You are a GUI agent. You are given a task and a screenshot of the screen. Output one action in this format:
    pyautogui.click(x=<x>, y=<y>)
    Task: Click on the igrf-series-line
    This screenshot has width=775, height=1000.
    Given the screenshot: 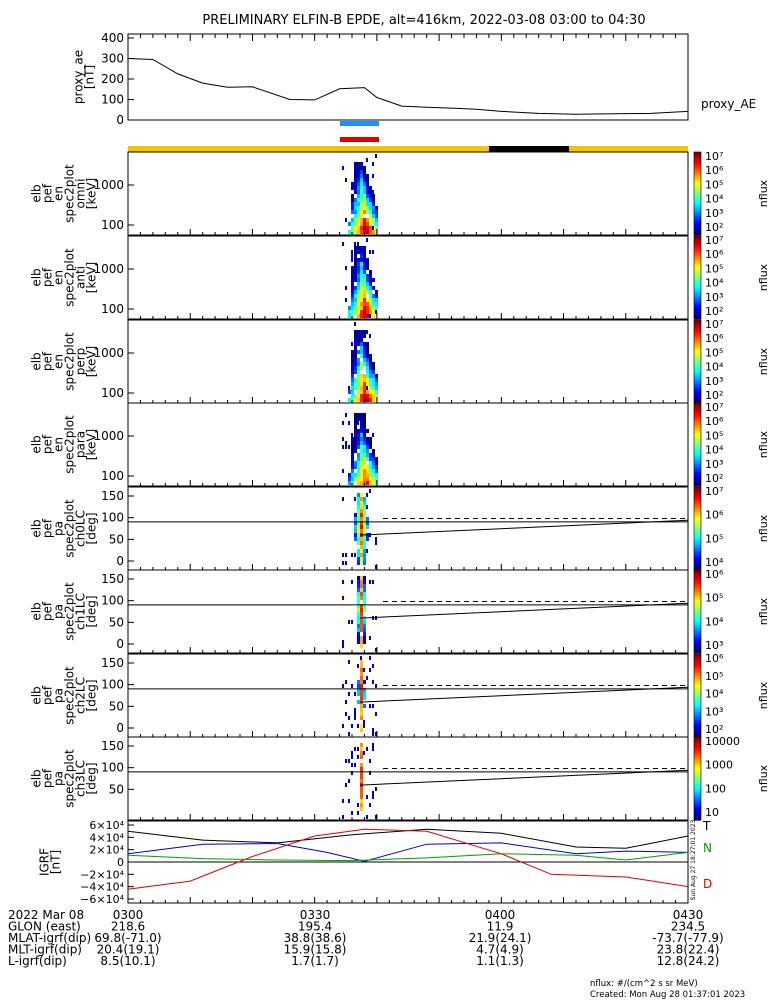 What is the action you would take?
    pyautogui.click(x=408, y=856)
    